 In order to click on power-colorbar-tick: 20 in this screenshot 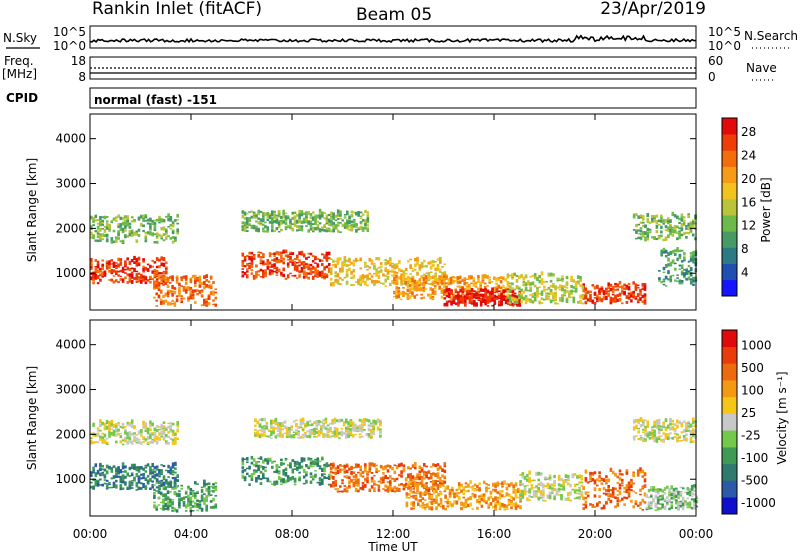, I will do `click(748, 179)`.